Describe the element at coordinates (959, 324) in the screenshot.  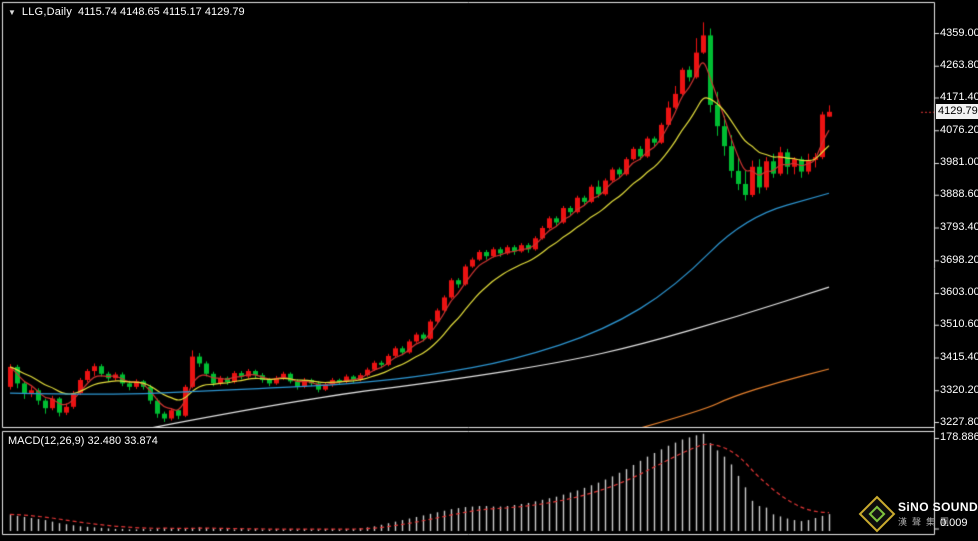
I see `price-axis-label: 3510.60` at that location.